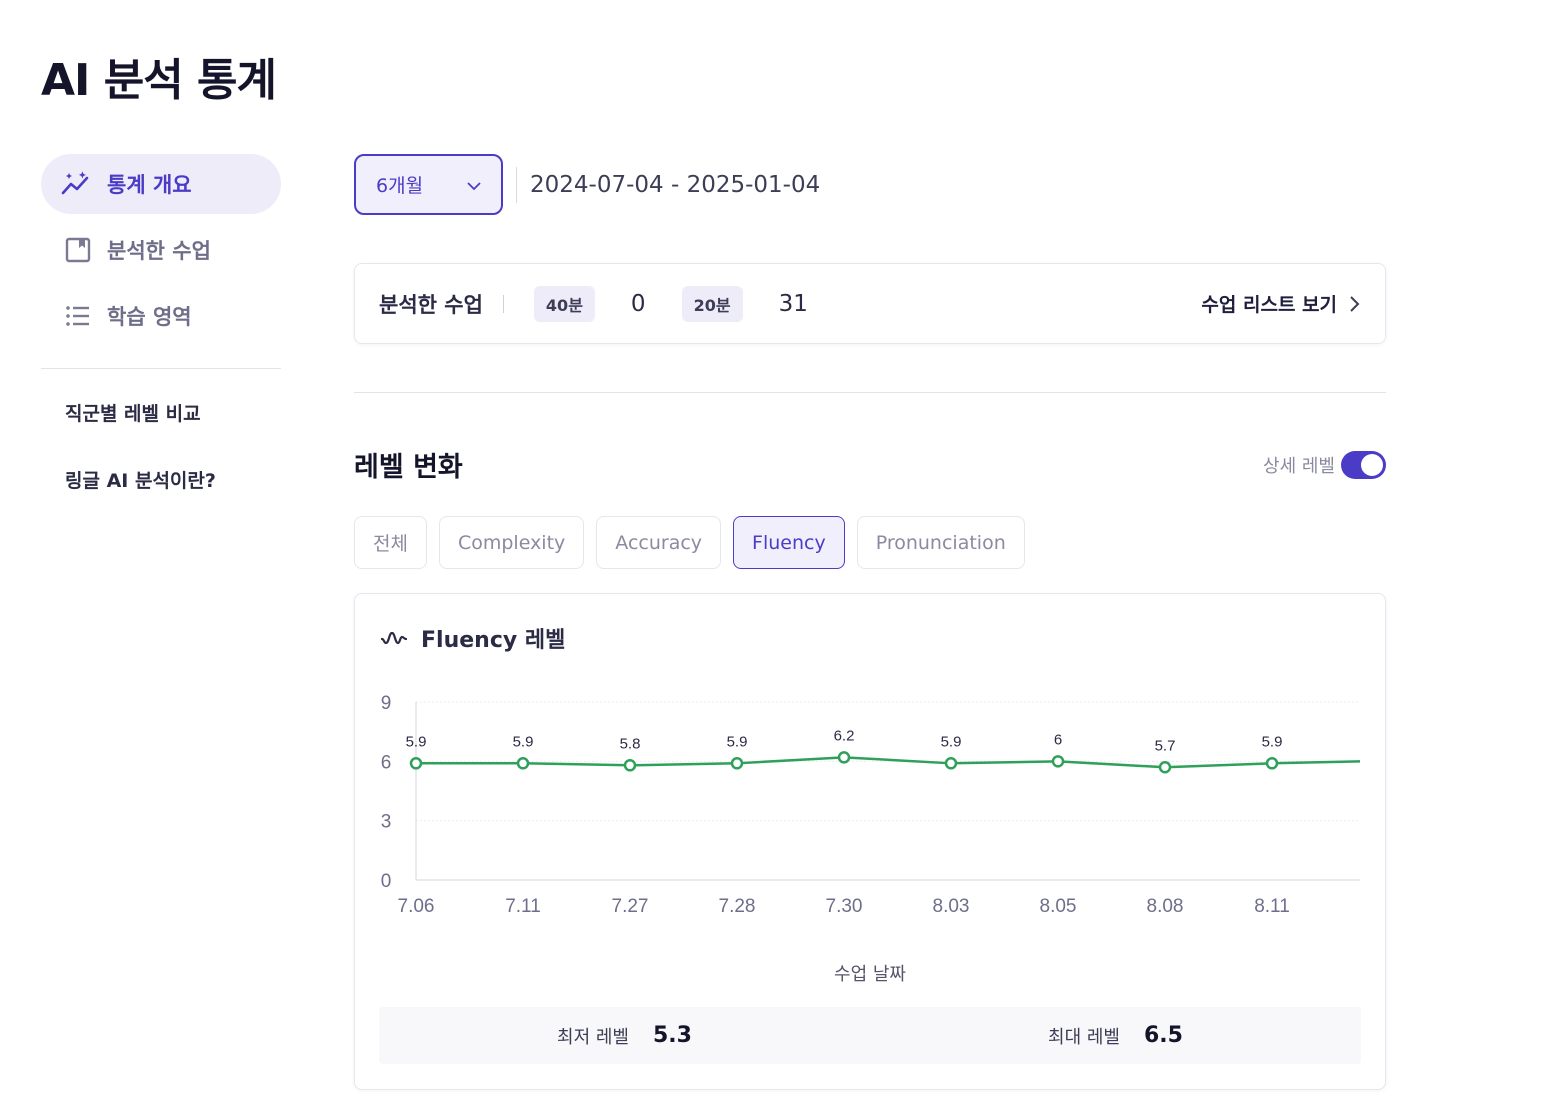 This screenshot has width=1544, height=1104. I want to click on x-tick-label: 7.11, so click(523, 906).